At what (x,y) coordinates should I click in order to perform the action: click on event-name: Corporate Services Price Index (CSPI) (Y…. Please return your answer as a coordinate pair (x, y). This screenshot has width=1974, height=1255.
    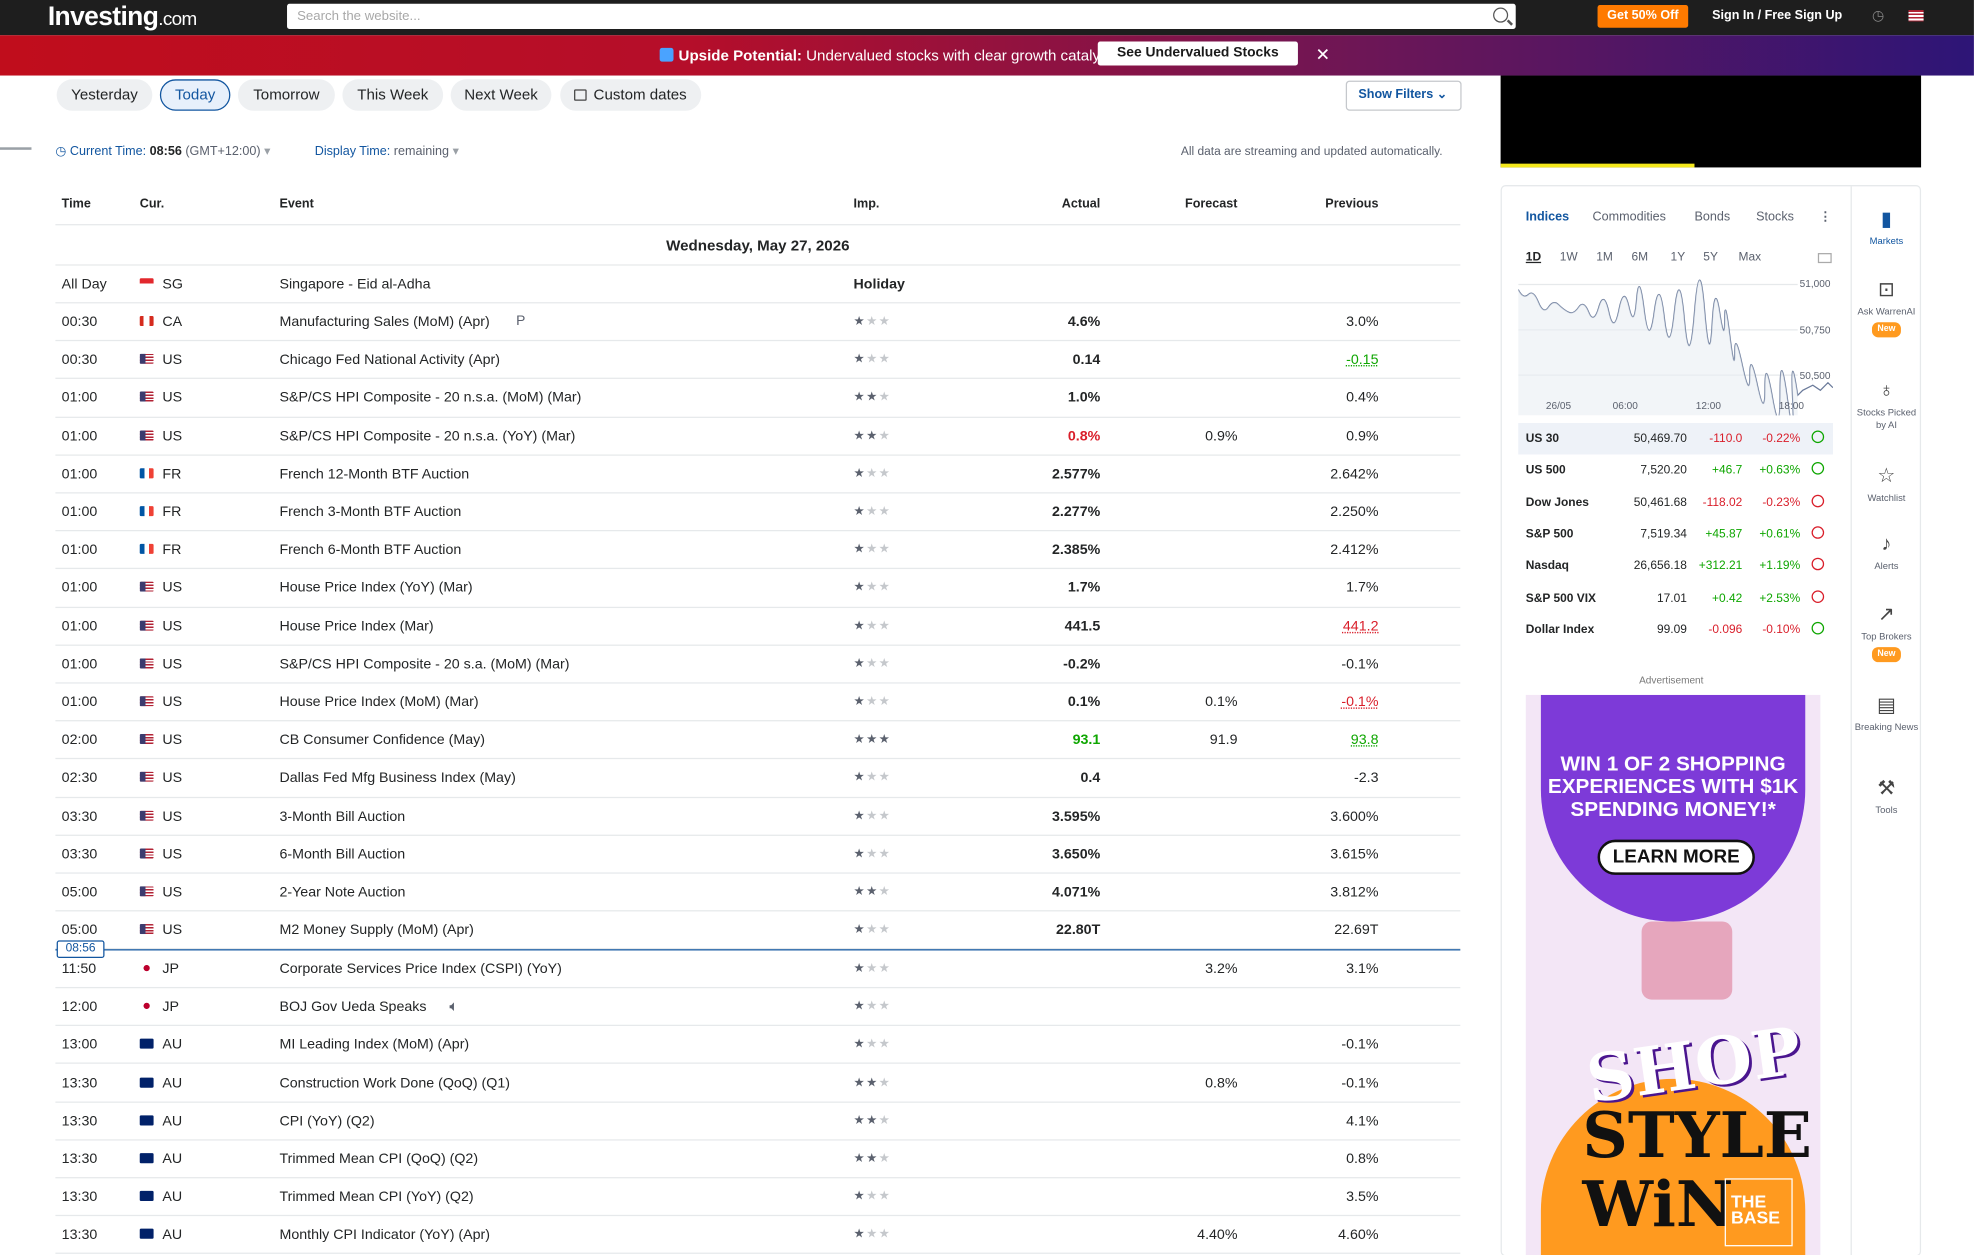
    Looking at the image, I should click on (420, 969).